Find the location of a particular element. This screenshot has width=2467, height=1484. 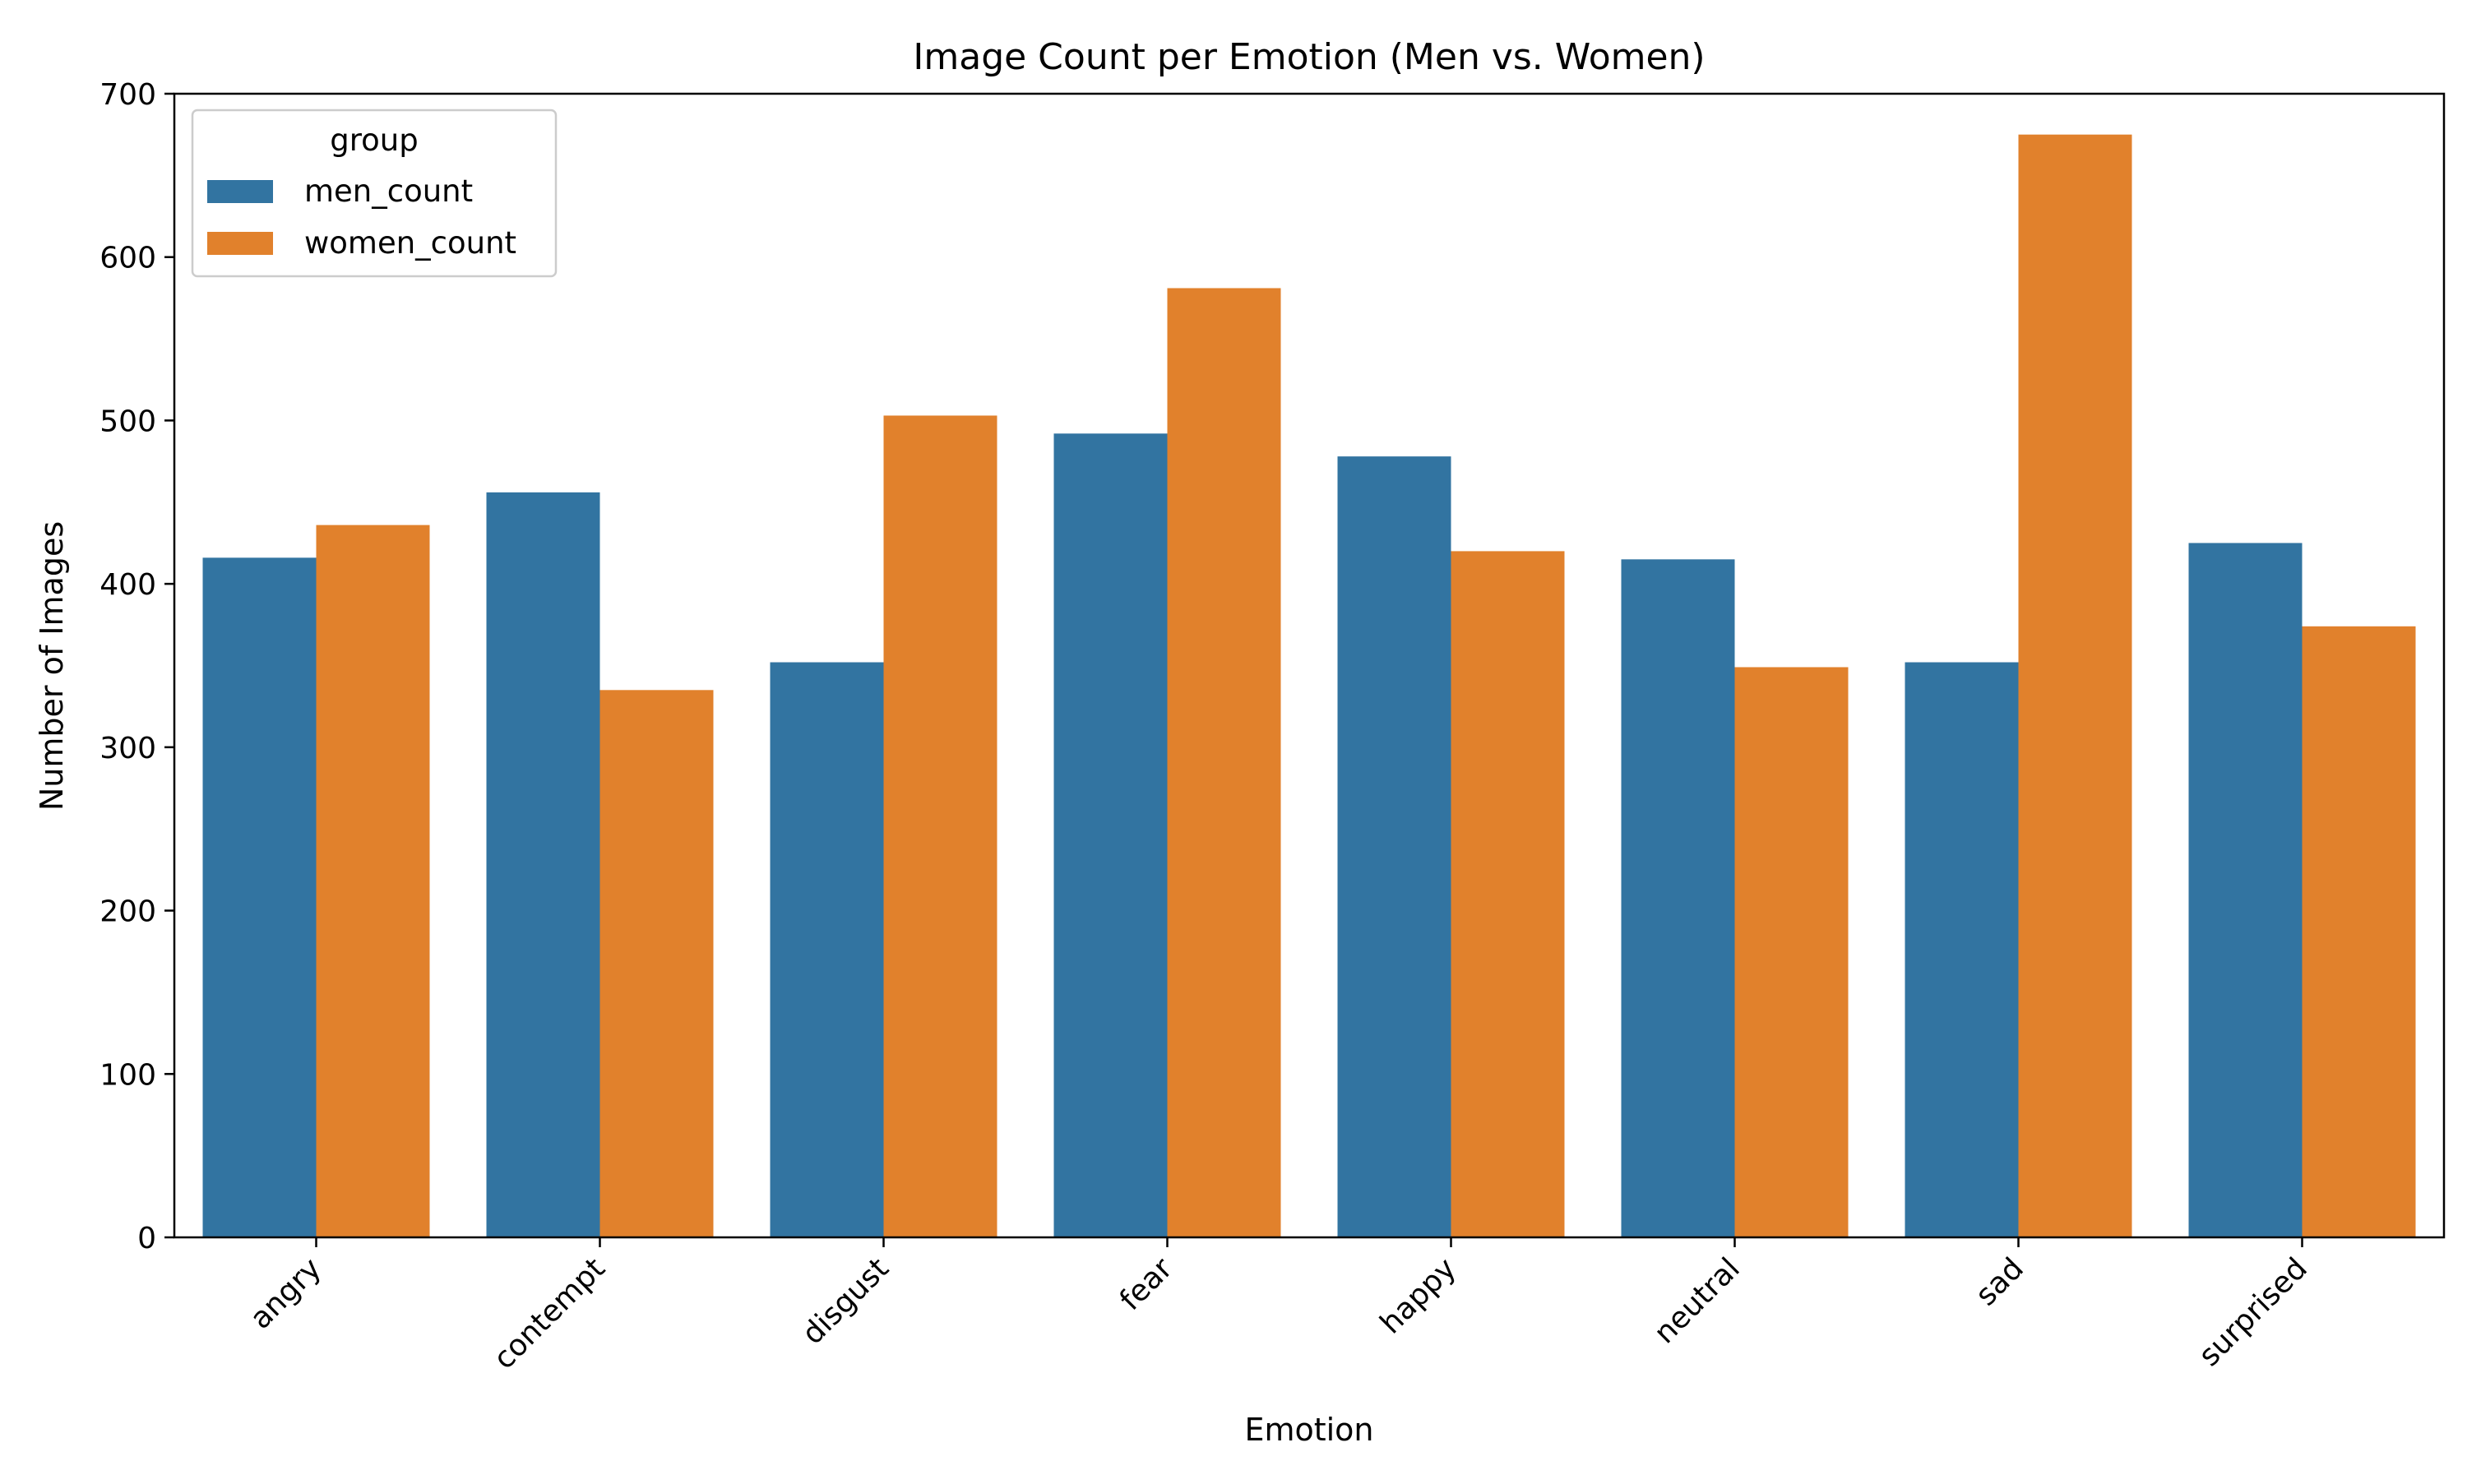

x-tick-label: disgust is located at coordinates (846, 1301).